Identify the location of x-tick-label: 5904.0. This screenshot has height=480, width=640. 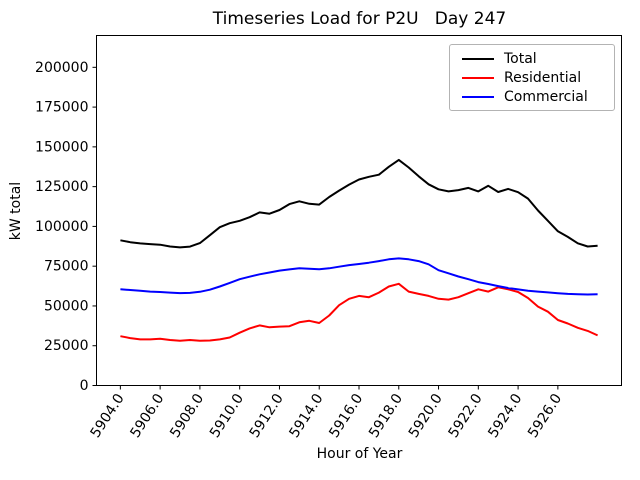
(108, 416).